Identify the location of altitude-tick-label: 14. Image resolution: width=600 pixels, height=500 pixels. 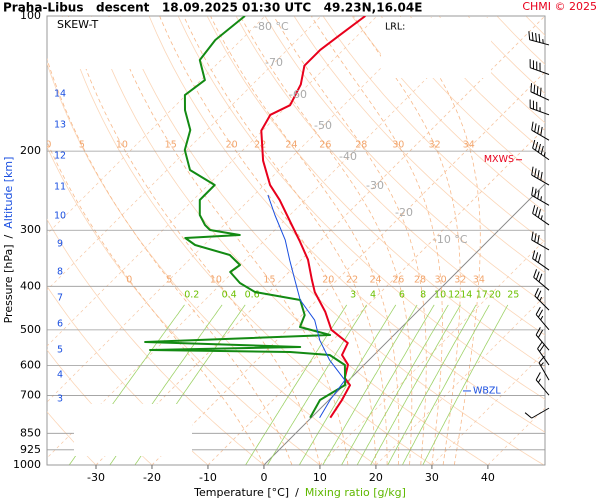
(60, 94).